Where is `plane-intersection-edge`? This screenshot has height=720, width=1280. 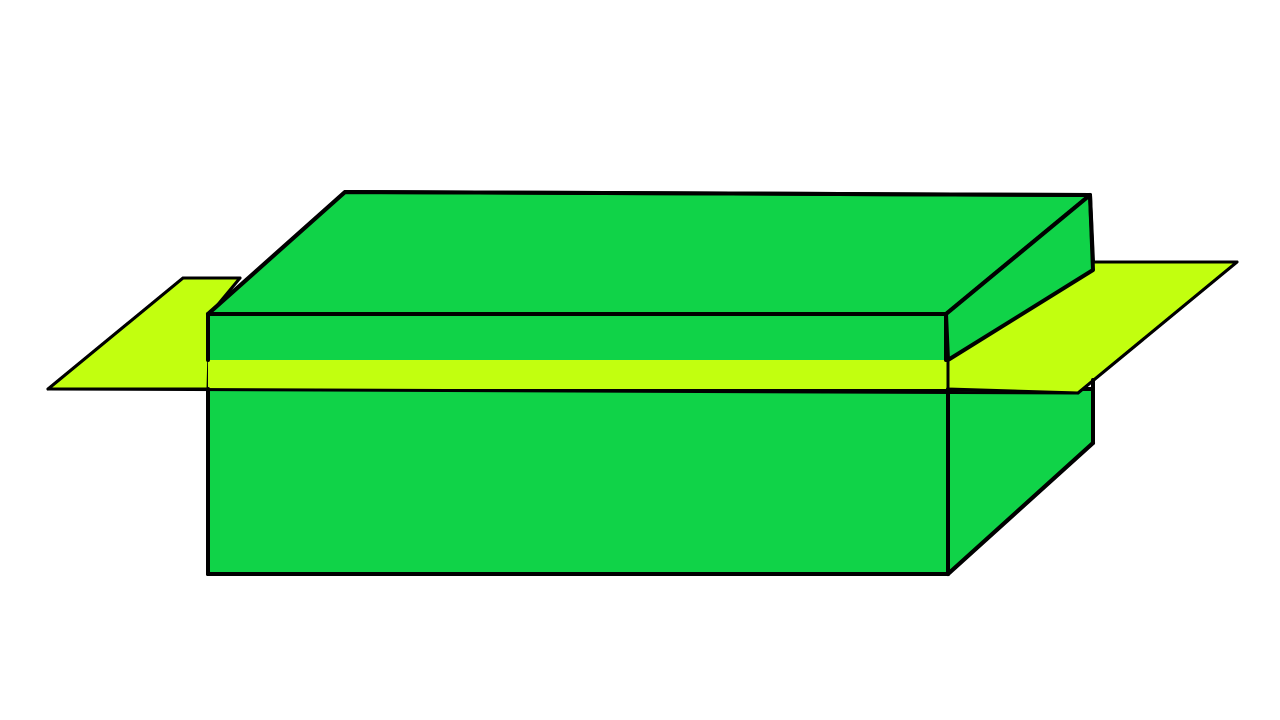 plane-intersection-edge is located at coordinates (1020, 315).